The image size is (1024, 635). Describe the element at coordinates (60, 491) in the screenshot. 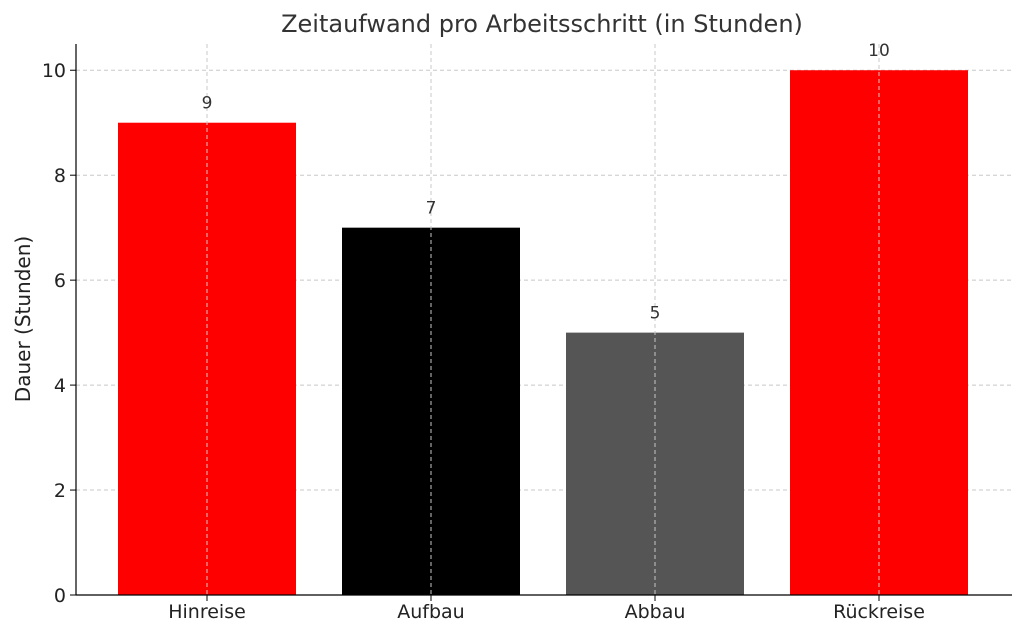

I see `y-tick-label: 2` at that location.